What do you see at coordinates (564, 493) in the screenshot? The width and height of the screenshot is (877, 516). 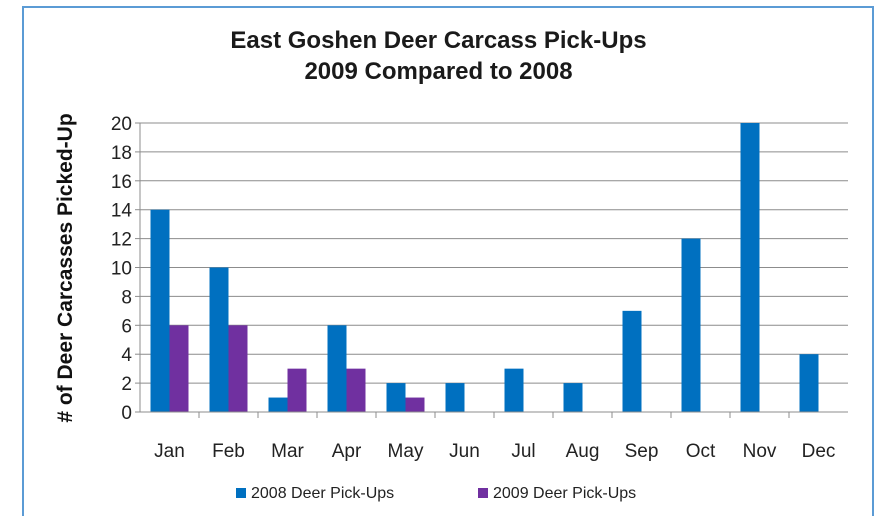 I see `legend-label: 2009 Deer Pick-Ups` at bounding box center [564, 493].